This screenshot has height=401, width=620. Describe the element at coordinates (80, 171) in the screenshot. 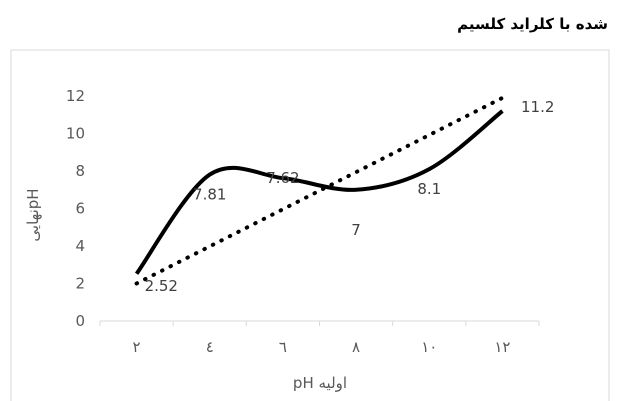

I see `y-tick-label: 8` at that location.